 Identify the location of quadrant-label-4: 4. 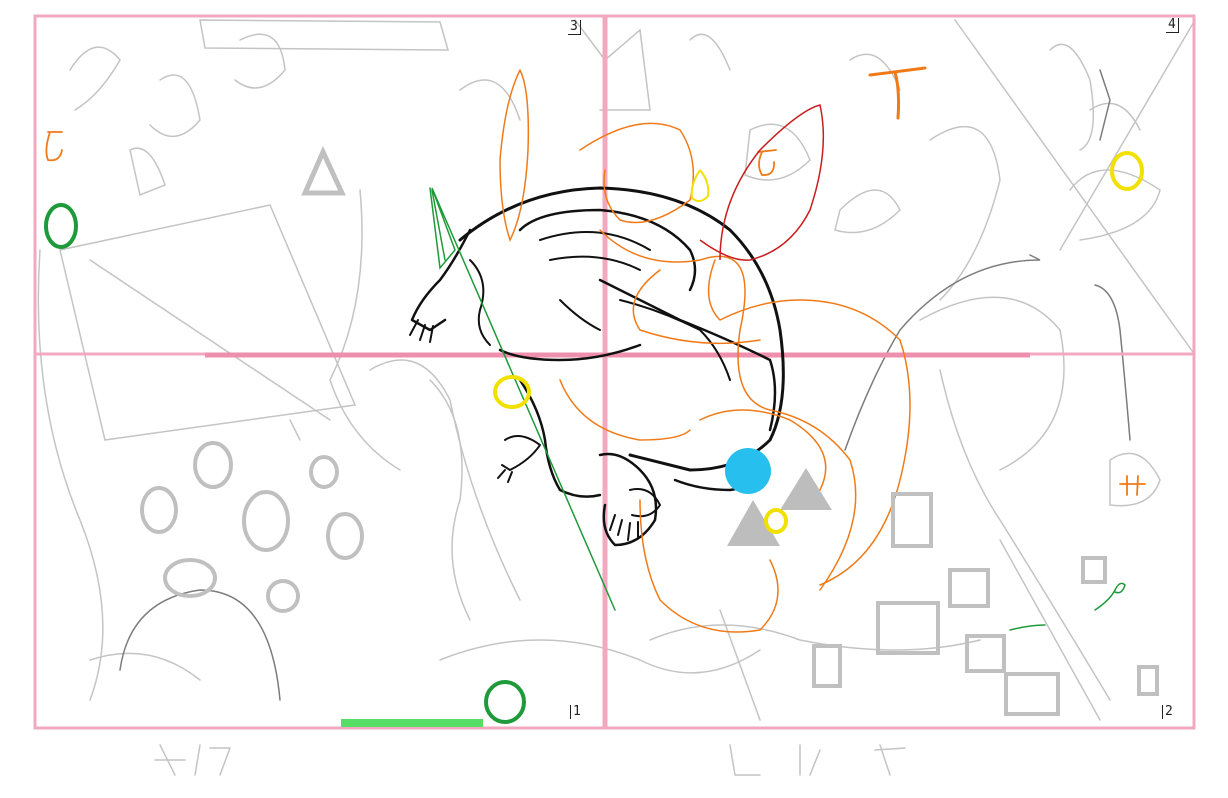
(1172, 25).